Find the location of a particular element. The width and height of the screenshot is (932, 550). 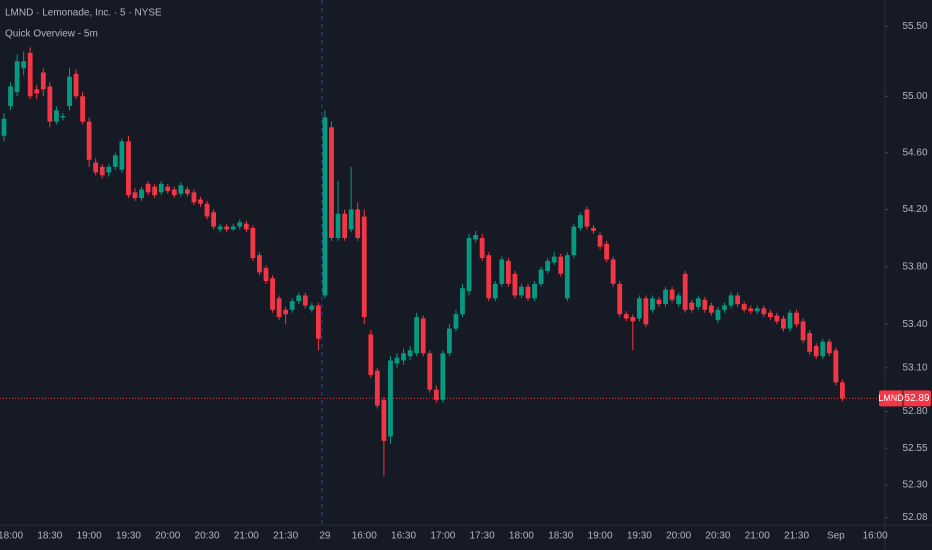

x-tick-label: 19:30 is located at coordinates (639, 536).